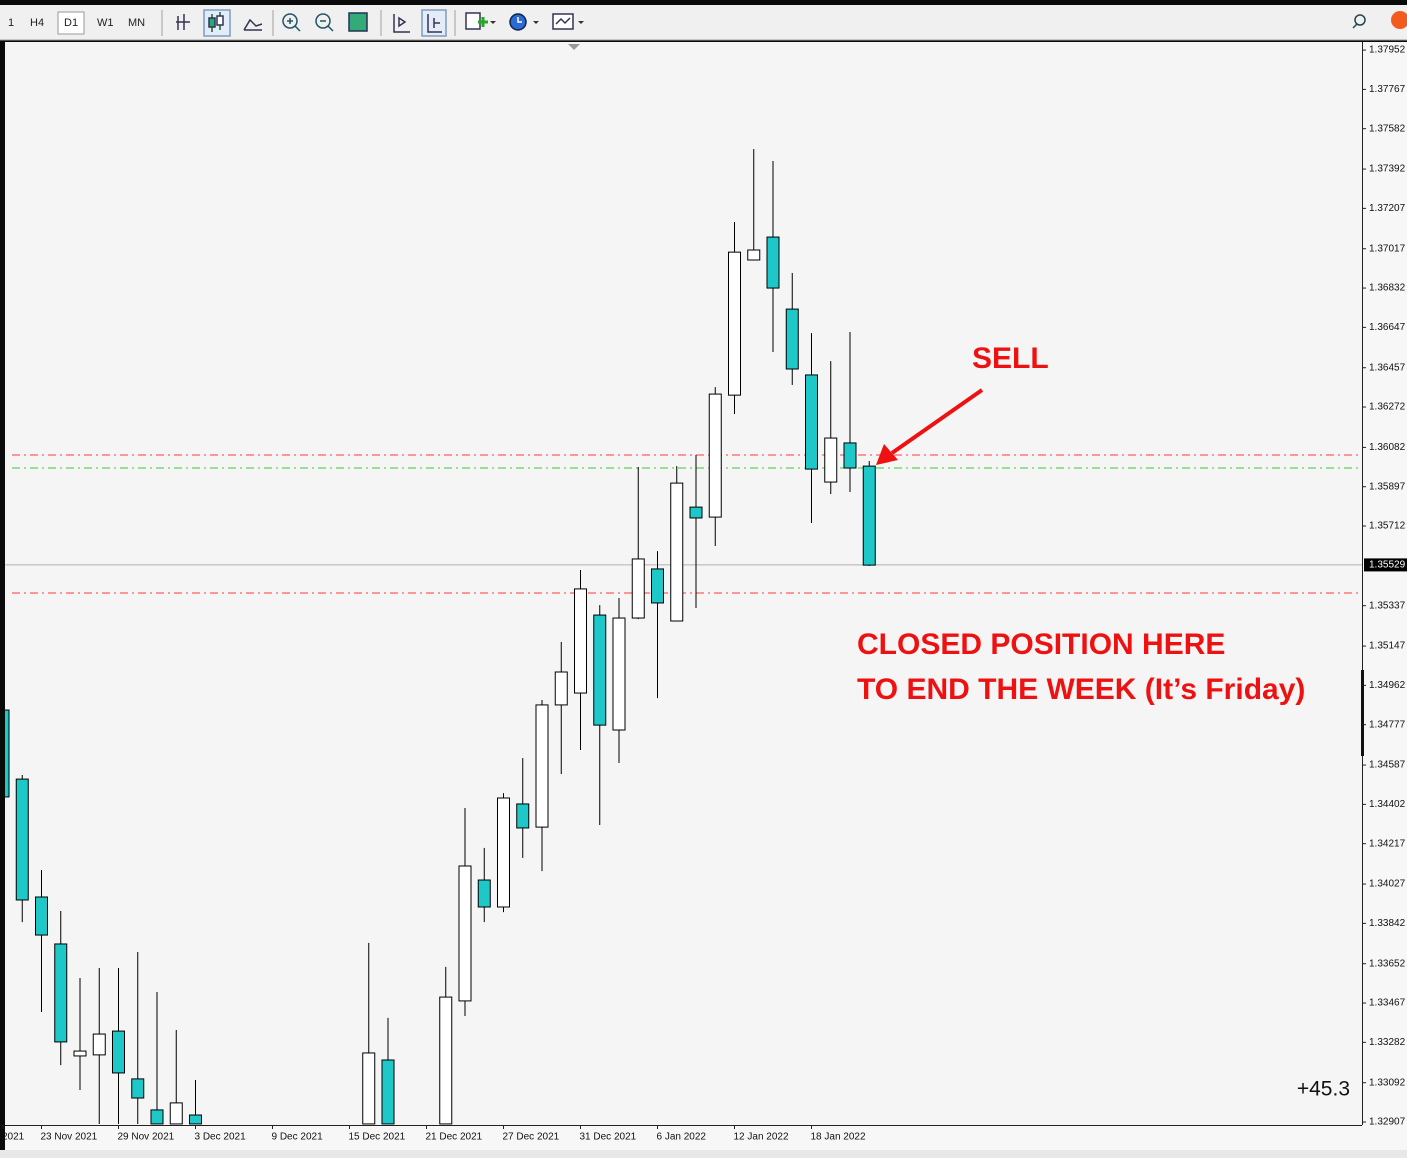  Describe the element at coordinates (401, 23) in the screenshot. I see `scroll-icon` at that location.